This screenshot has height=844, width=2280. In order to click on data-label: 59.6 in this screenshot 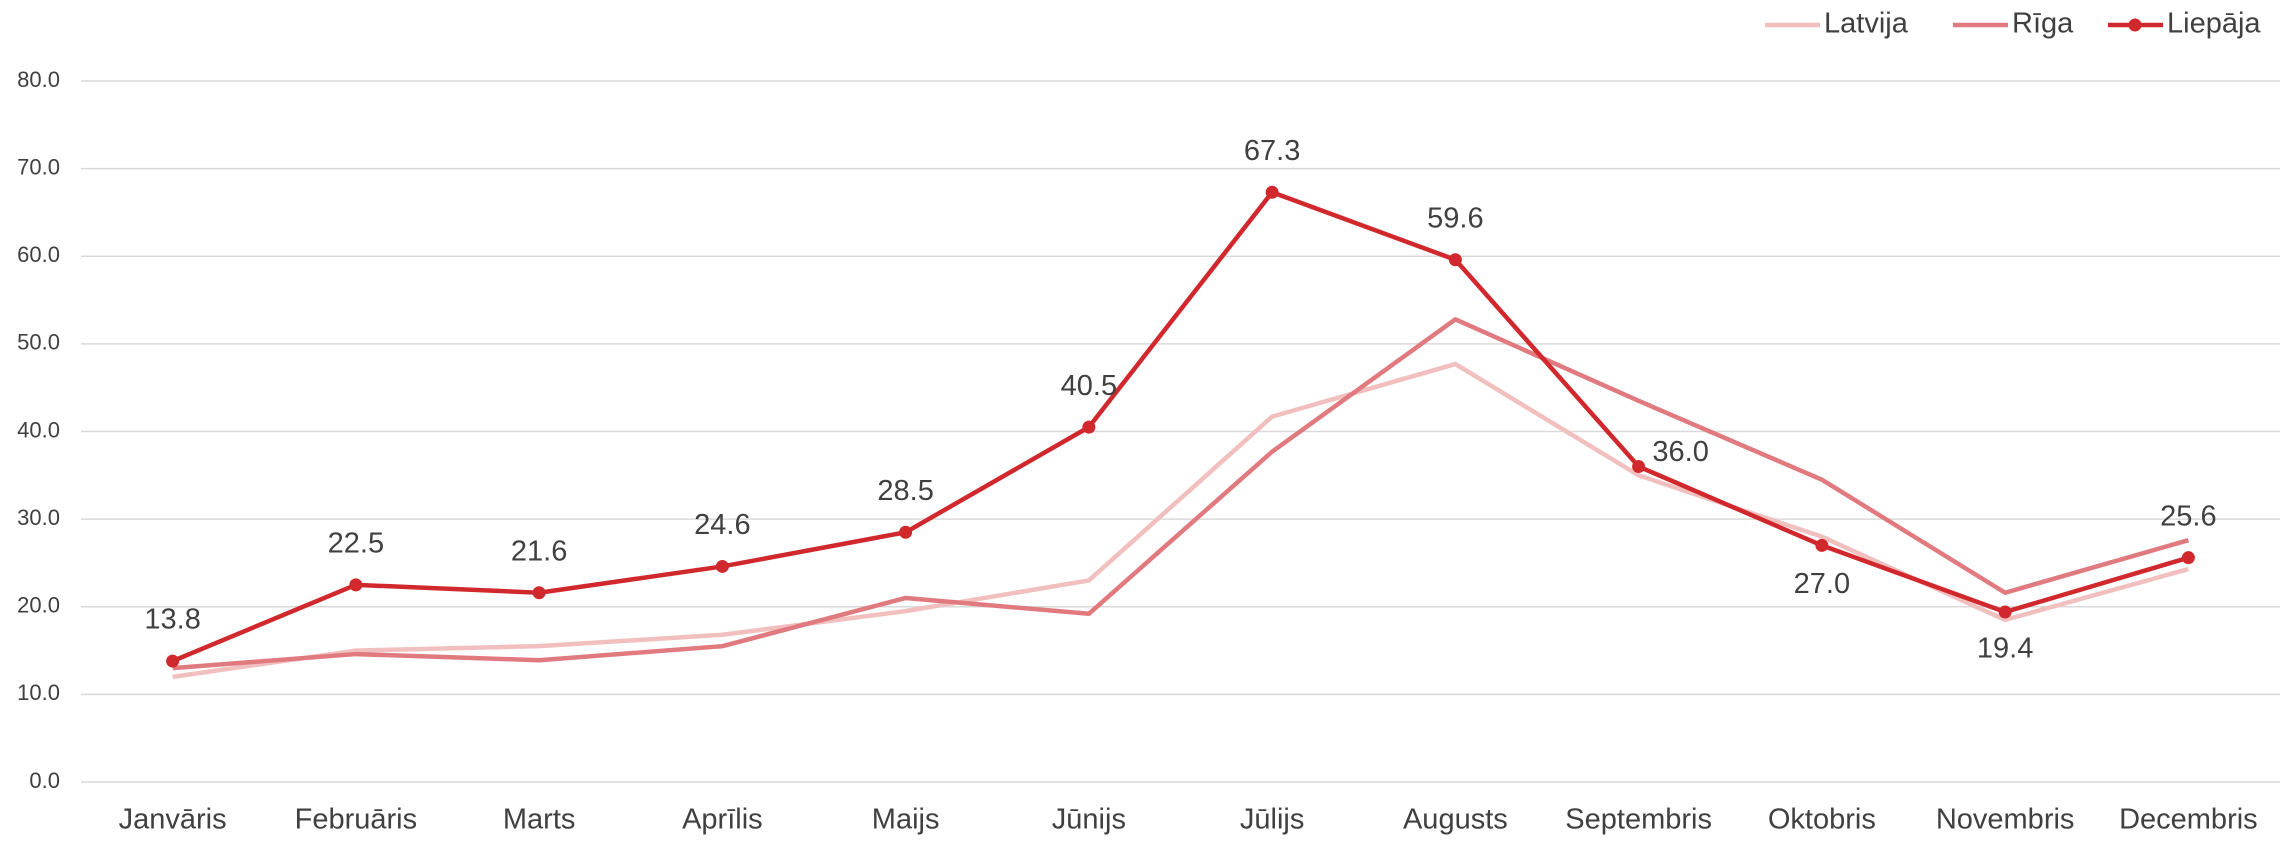, I will do `click(1455, 218)`.